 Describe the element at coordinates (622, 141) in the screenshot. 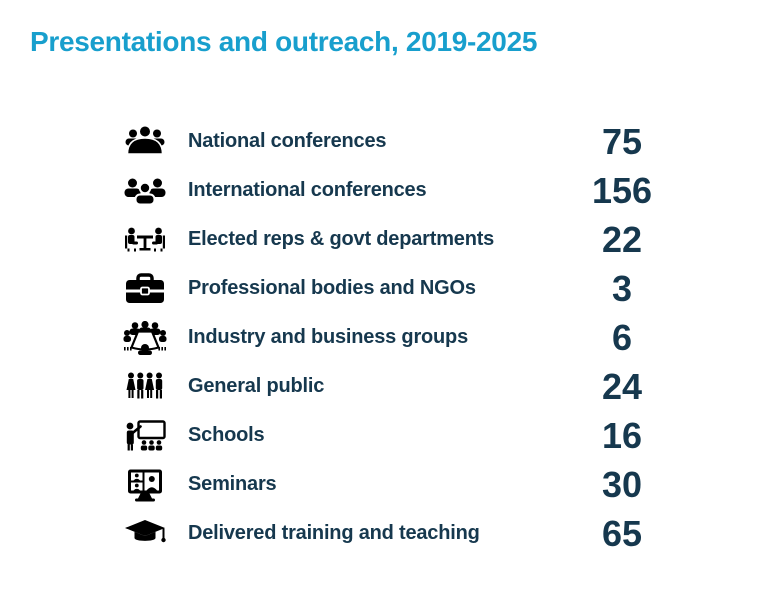

I see `row-value: 75` at that location.